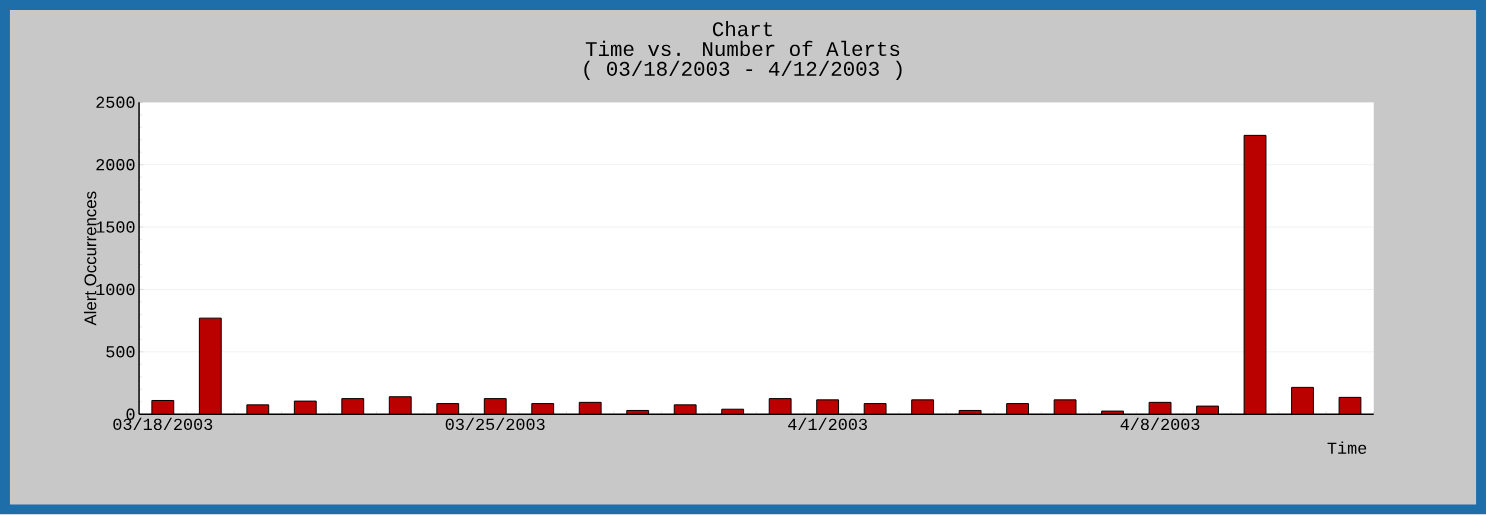 Image resolution: width=1486 pixels, height=515 pixels. What do you see at coordinates (1347, 448) in the screenshot?
I see `x-axis-title: Time` at bounding box center [1347, 448].